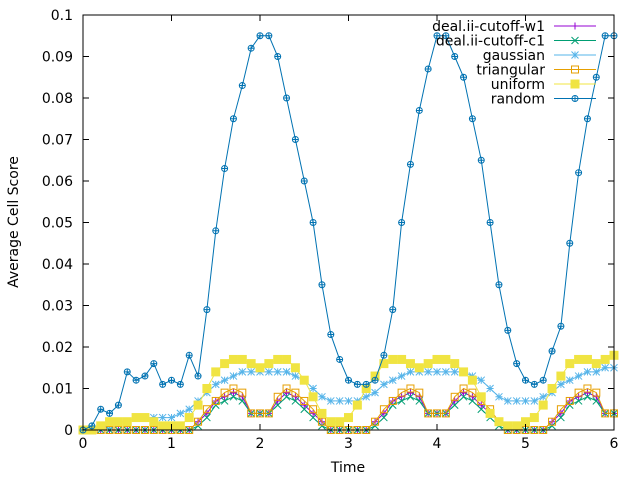 The width and height of the screenshot is (640, 480). Describe the element at coordinates (437, 444) in the screenshot. I see `x-tick-label: 4` at that location.